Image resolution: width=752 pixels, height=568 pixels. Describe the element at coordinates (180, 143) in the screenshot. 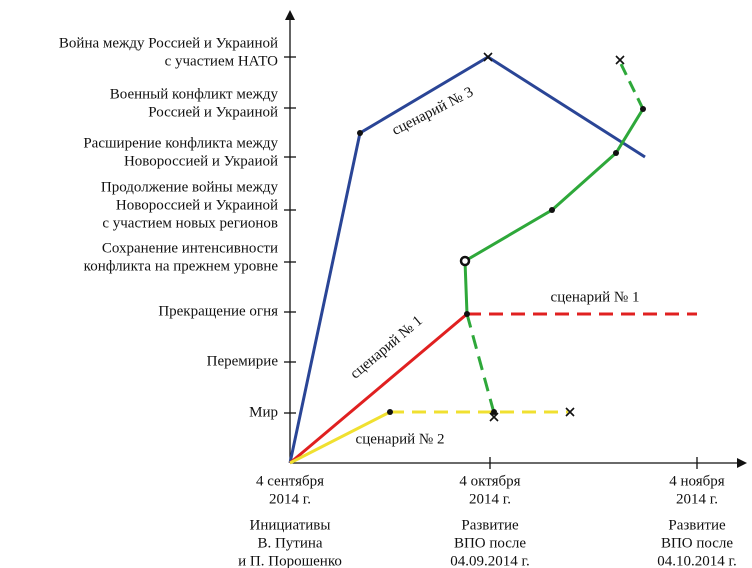

I see `y-level-label: Расширение конфликта между` at that location.